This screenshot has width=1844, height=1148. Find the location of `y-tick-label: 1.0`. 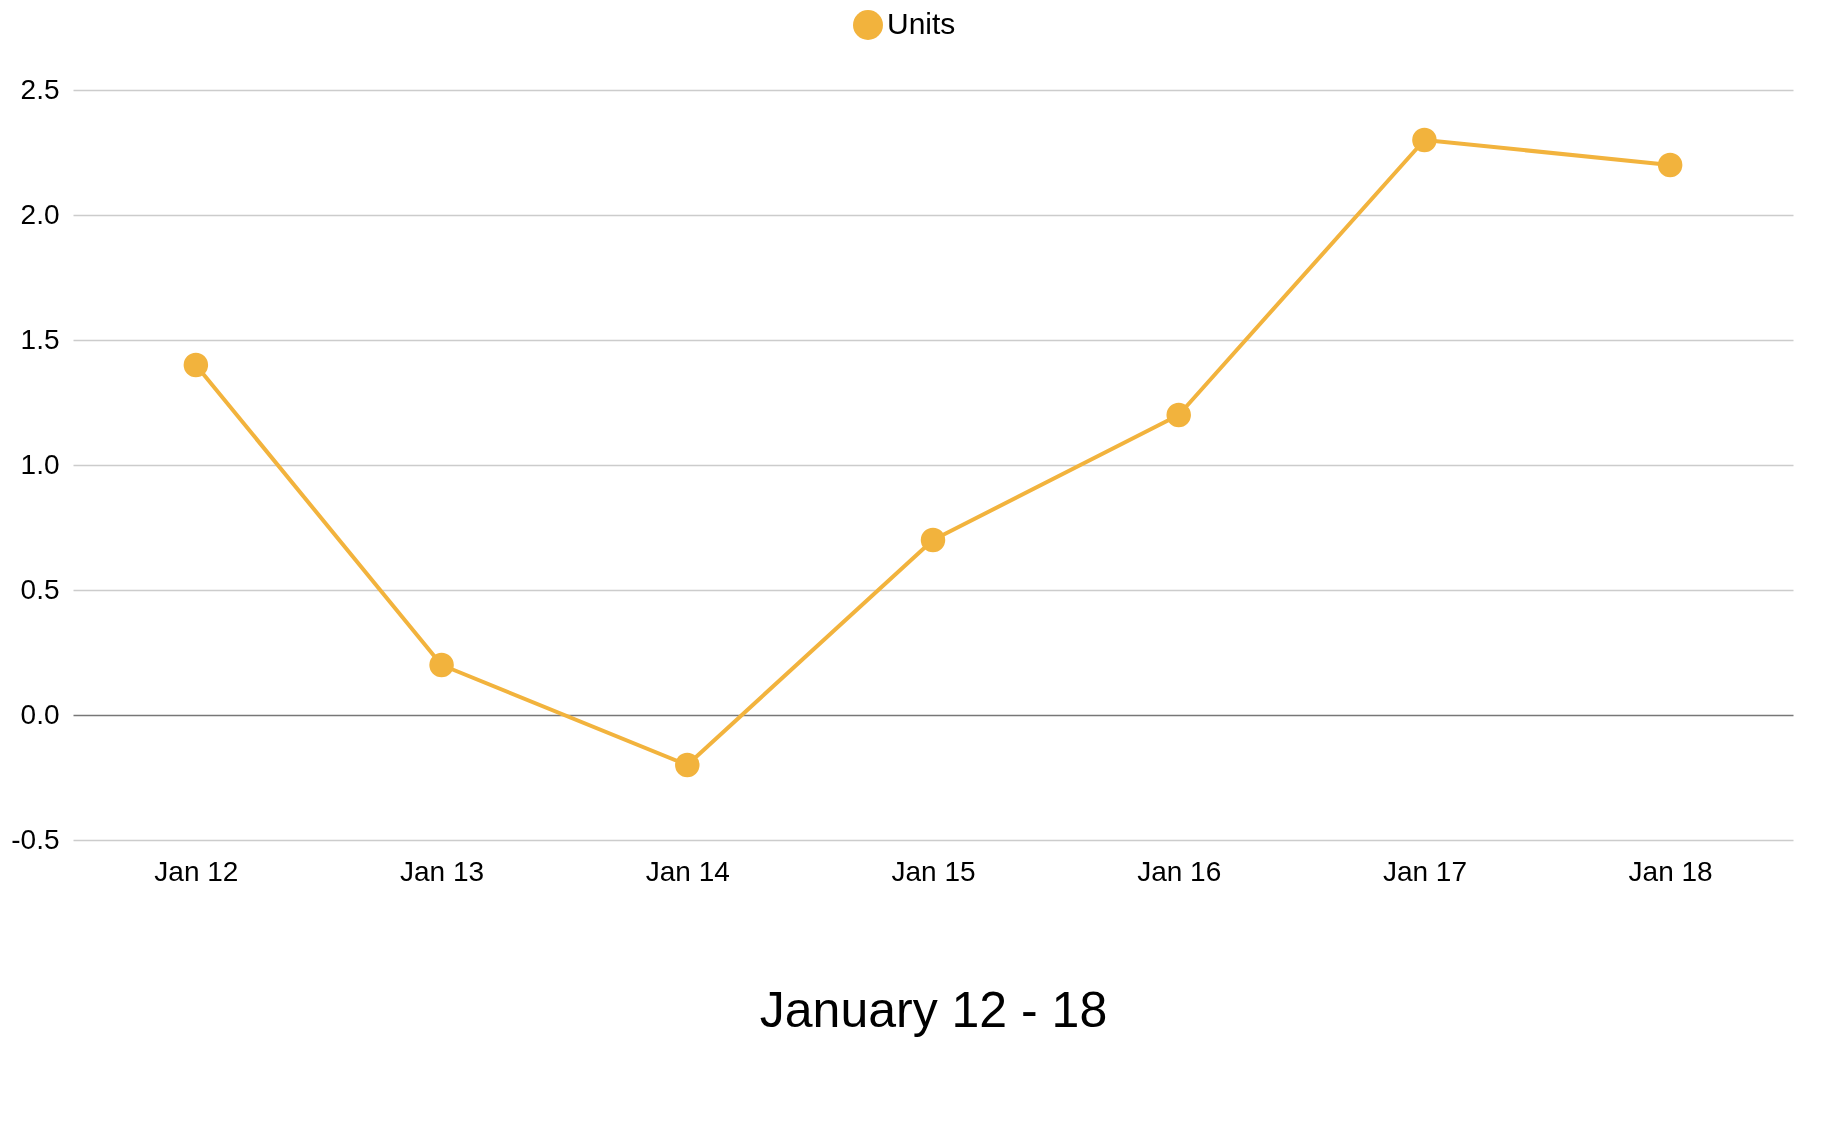

y-tick-label: 1.0 is located at coordinates (40, 464).